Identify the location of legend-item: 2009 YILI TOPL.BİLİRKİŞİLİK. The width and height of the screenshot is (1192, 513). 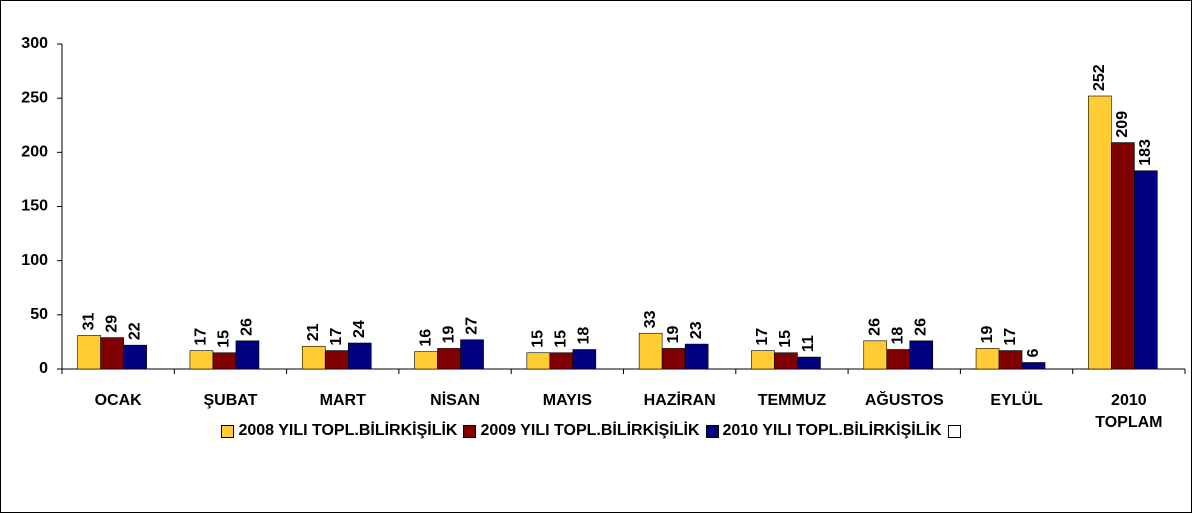
(581, 431).